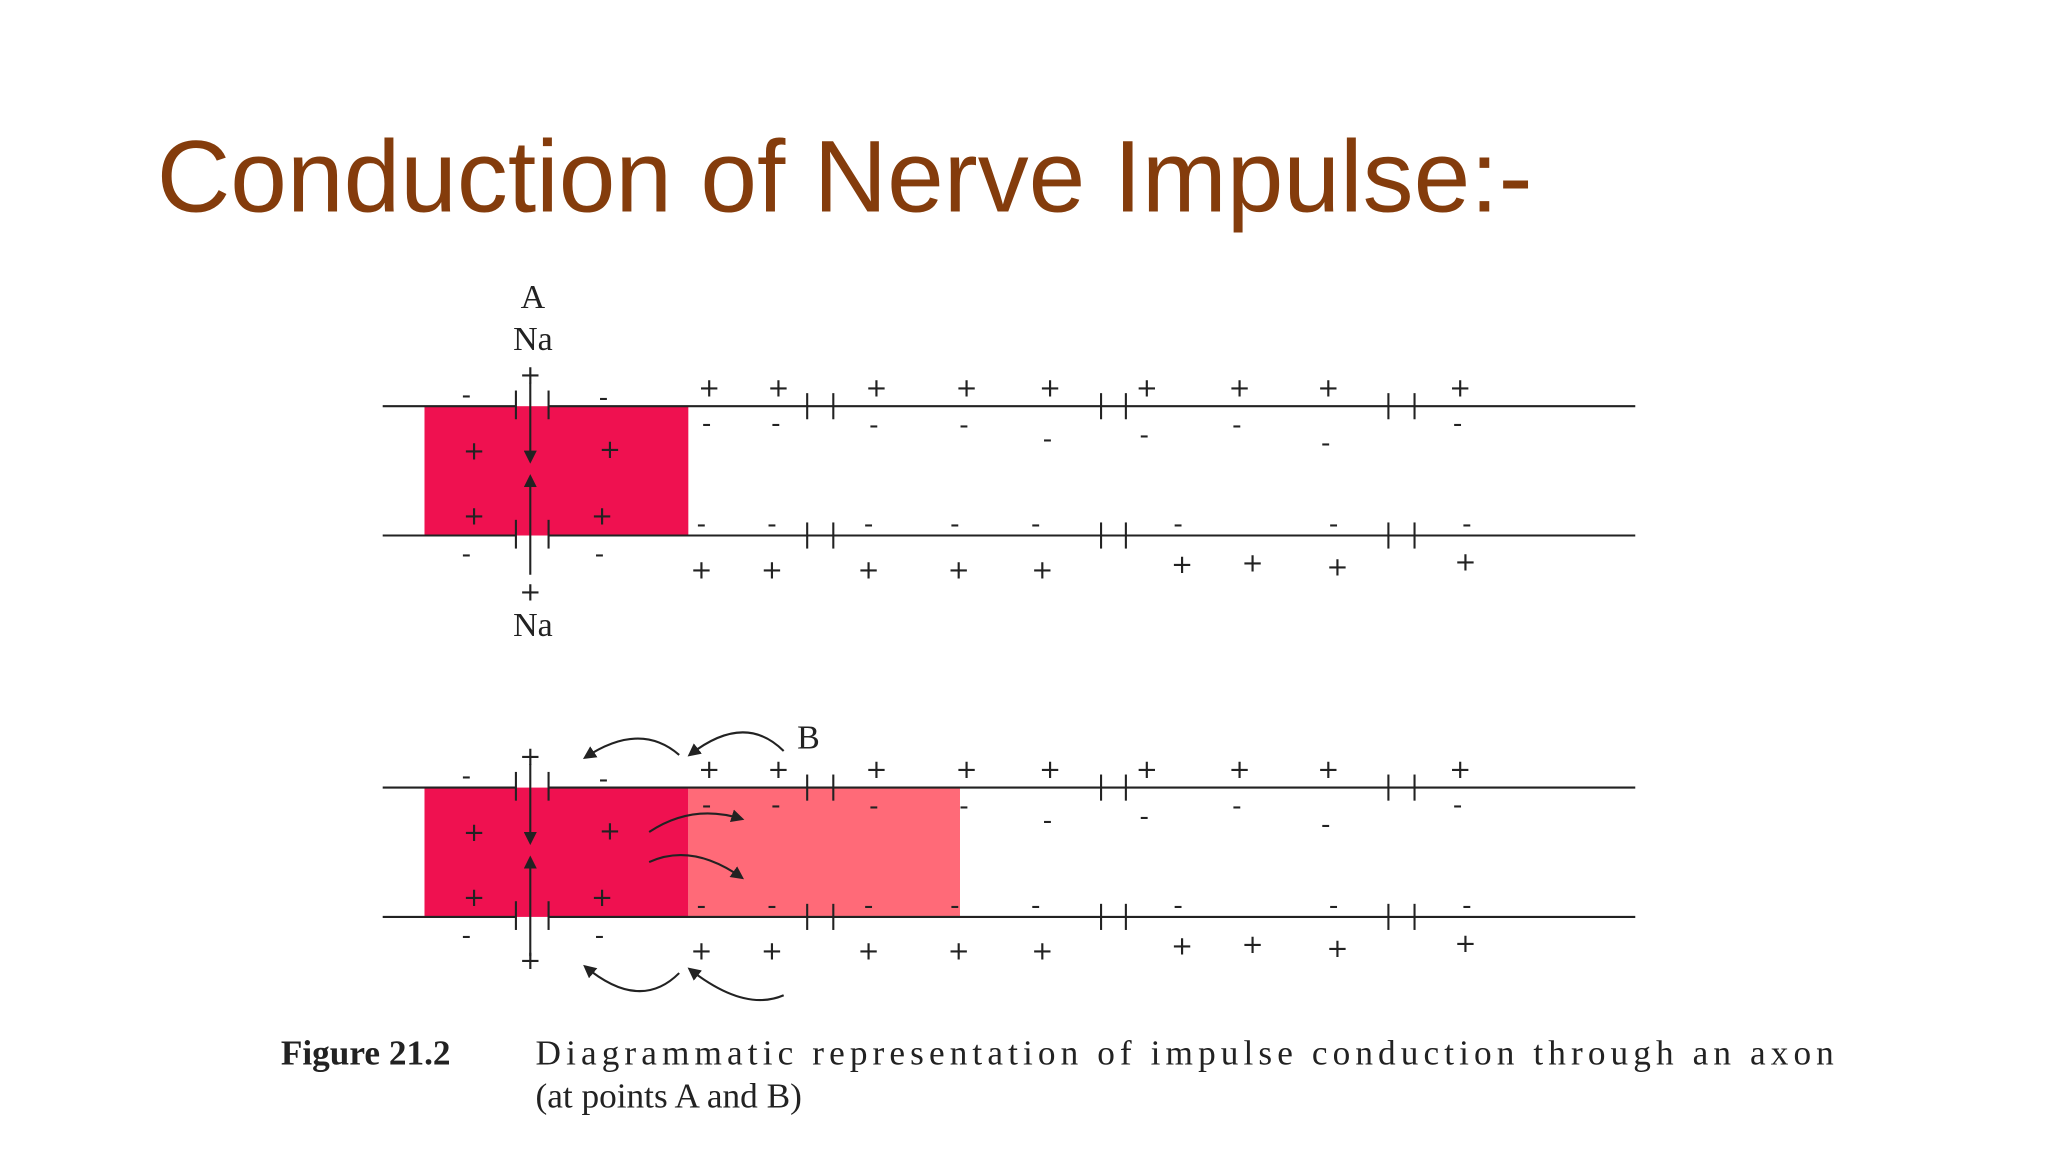  Describe the element at coordinates (533, 297) in the screenshot. I see `label-a: A` at that location.